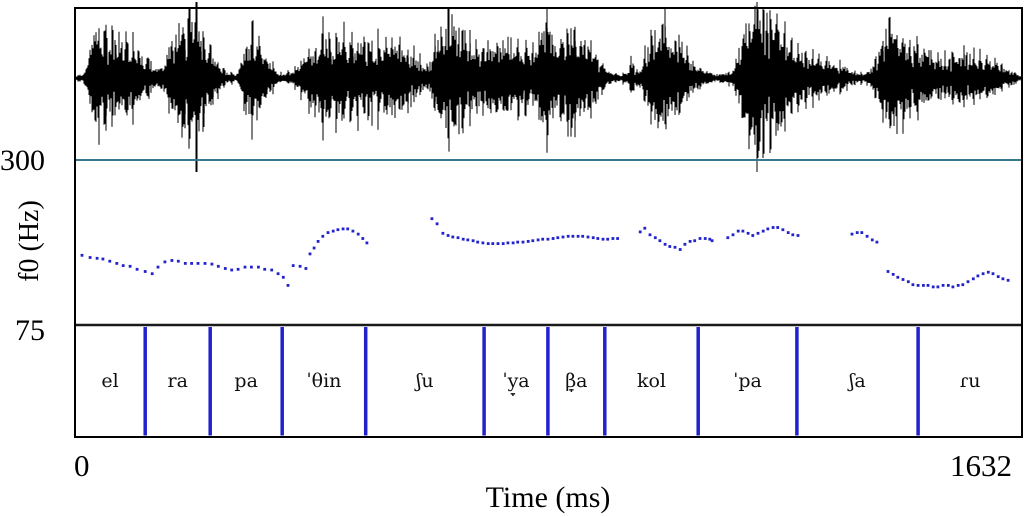 The height and width of the screenshot is (517, 1033). Describe the element at coordinates (110, 381) in the screenshot. I see `segment-label: el` at that location.